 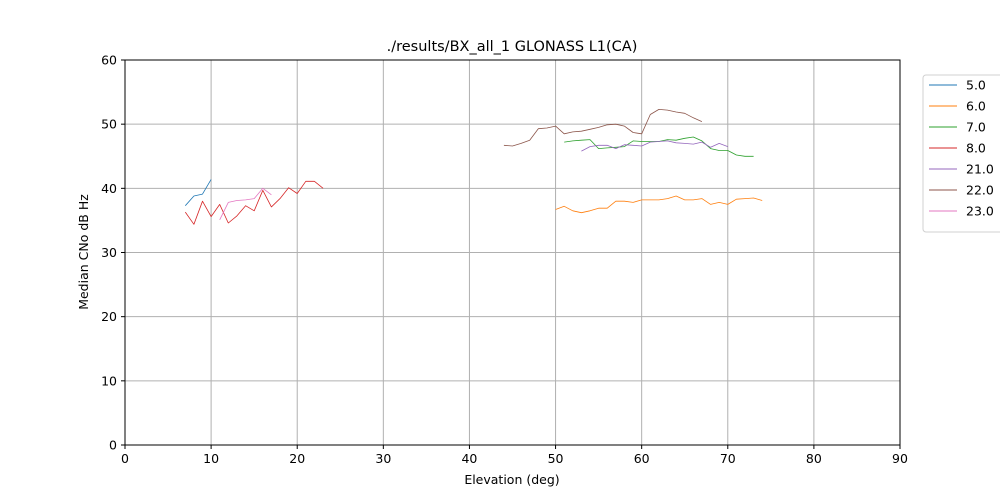 What do you see at coordinates (109, 124) in the screenshot?
I see `y-tick-label: 50` at bounding box center [109, 124].